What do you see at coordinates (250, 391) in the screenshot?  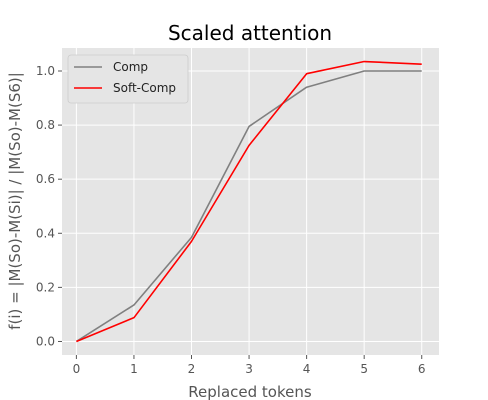 I see `x-axis-label: Replaced tokens` at bounding box center [250, 391].